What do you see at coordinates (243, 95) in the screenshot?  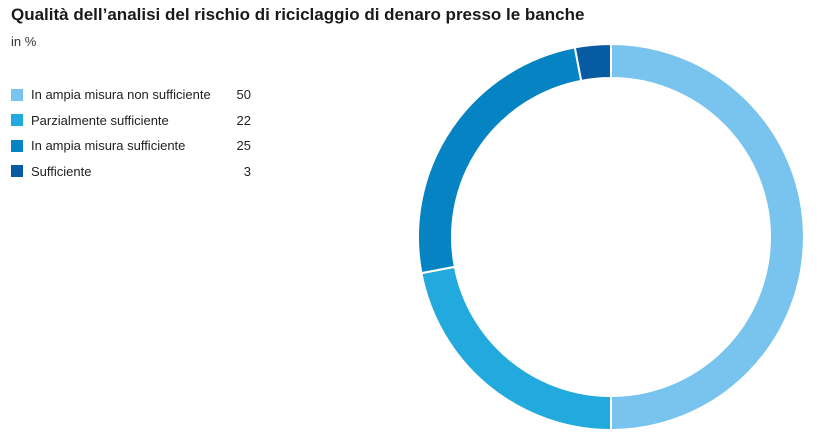 I see `legend-value: 50` at bounding box center [243, 95].